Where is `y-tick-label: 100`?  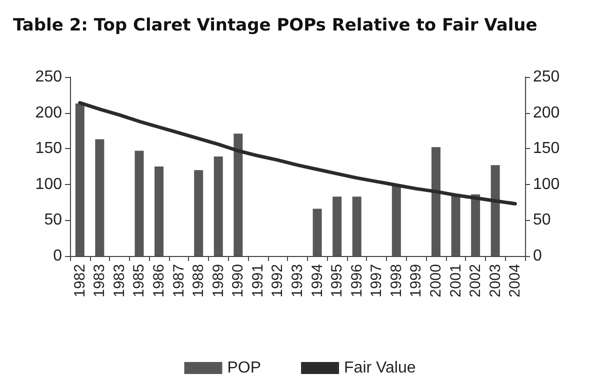
y-tick-label: 100 is located at coordinates (48, 184).